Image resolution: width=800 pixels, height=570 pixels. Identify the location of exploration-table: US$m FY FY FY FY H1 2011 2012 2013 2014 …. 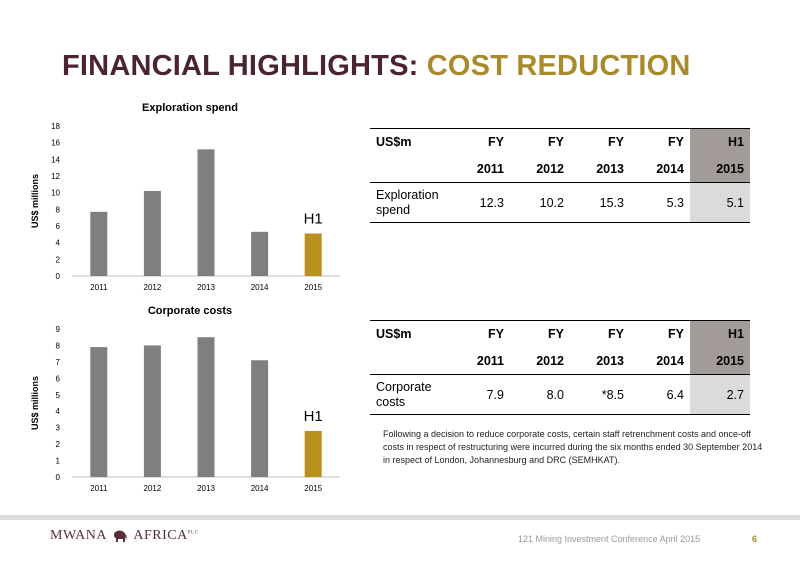
(560, 175).